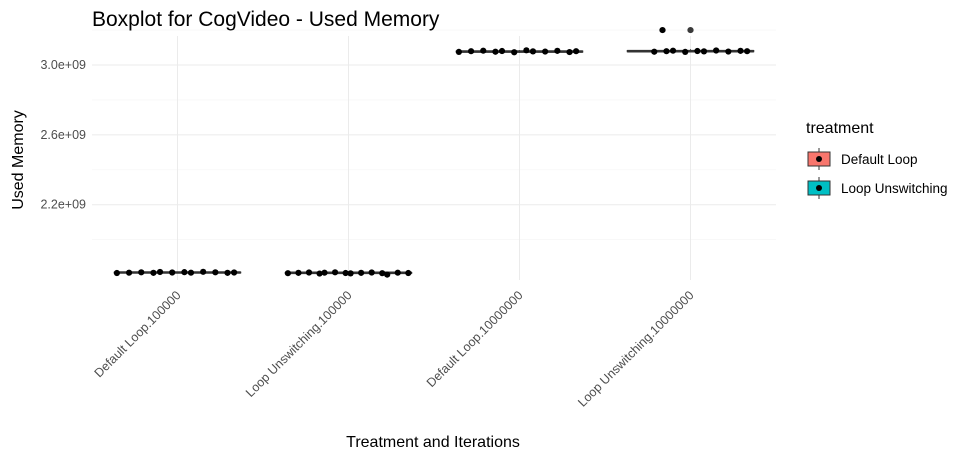 This screenshot has height=460, width=975. What do you see at coordinates (840, 128) in the screenshot?
I see `legend-title: treatment` at bounding box center [840, 128].